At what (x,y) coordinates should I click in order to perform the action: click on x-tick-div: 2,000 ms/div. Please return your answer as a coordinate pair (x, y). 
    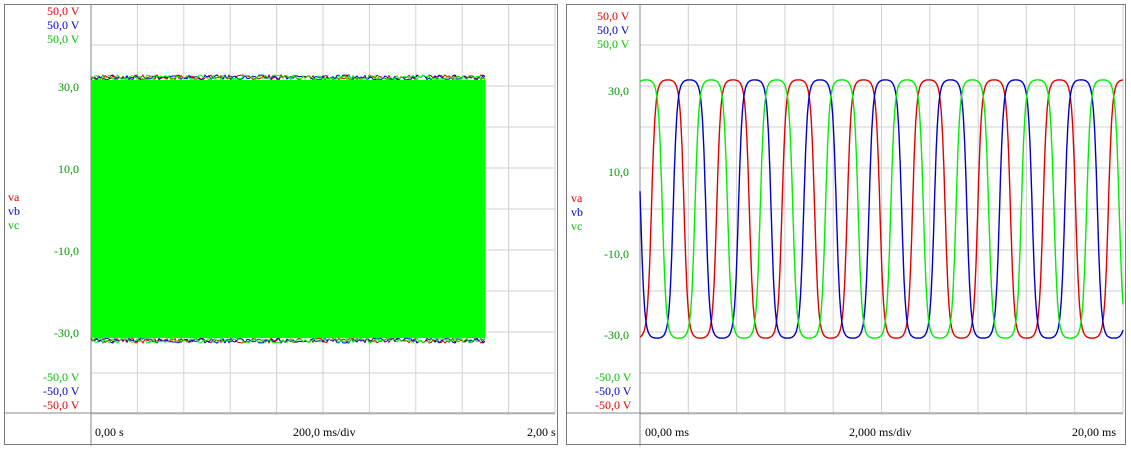
    Looking at the image, I should click on (880, 432).